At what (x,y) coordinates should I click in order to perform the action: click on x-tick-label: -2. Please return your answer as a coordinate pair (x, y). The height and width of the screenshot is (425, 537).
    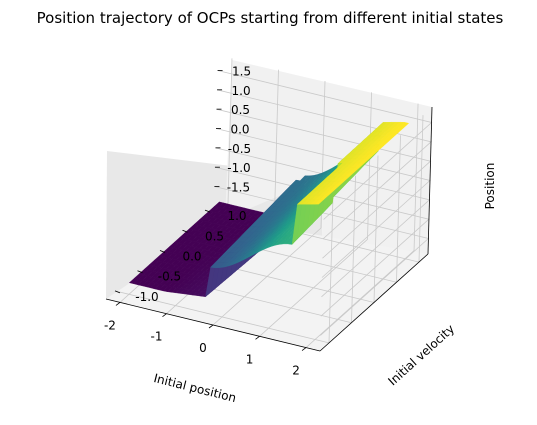
    Looking at the image, I should click on (110, 325).